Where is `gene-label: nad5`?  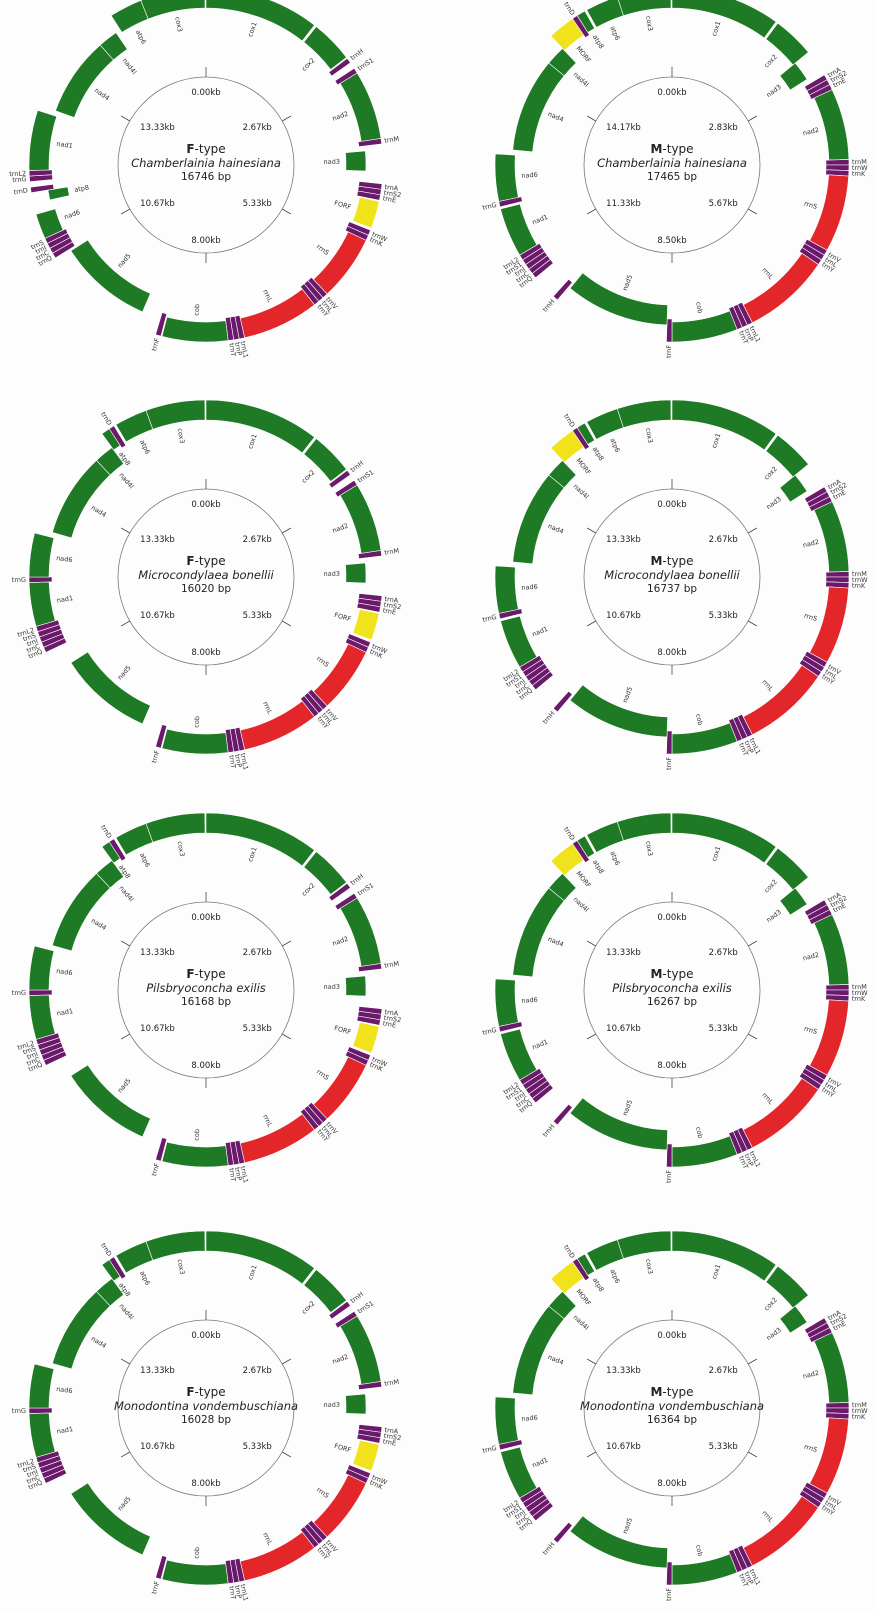 gene-label: nad5 is located at coordinates (627, 1526).